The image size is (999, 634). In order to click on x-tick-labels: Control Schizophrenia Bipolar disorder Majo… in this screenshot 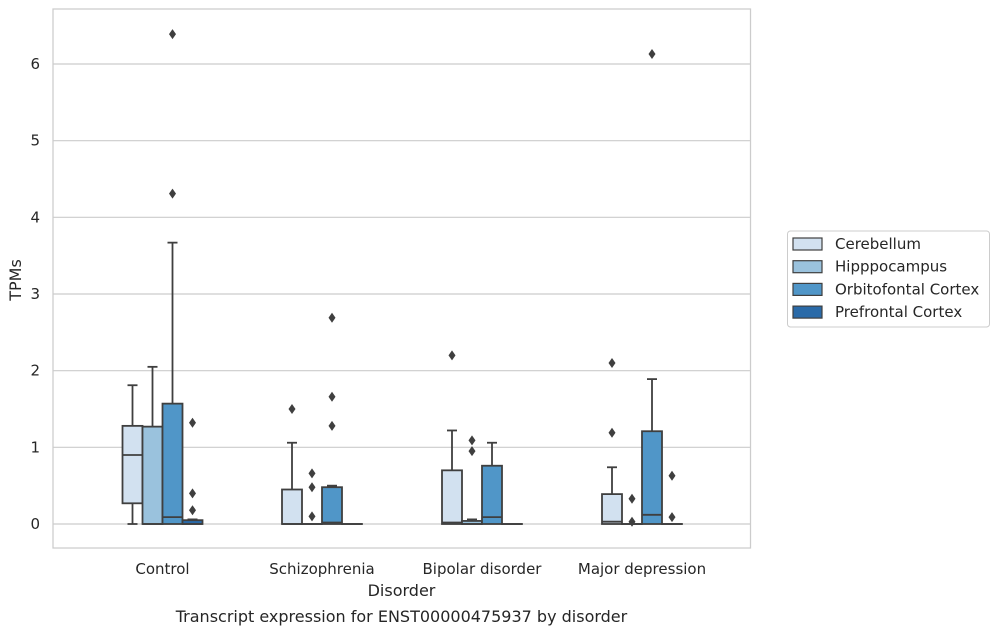, I will do `click(420, 569)`.